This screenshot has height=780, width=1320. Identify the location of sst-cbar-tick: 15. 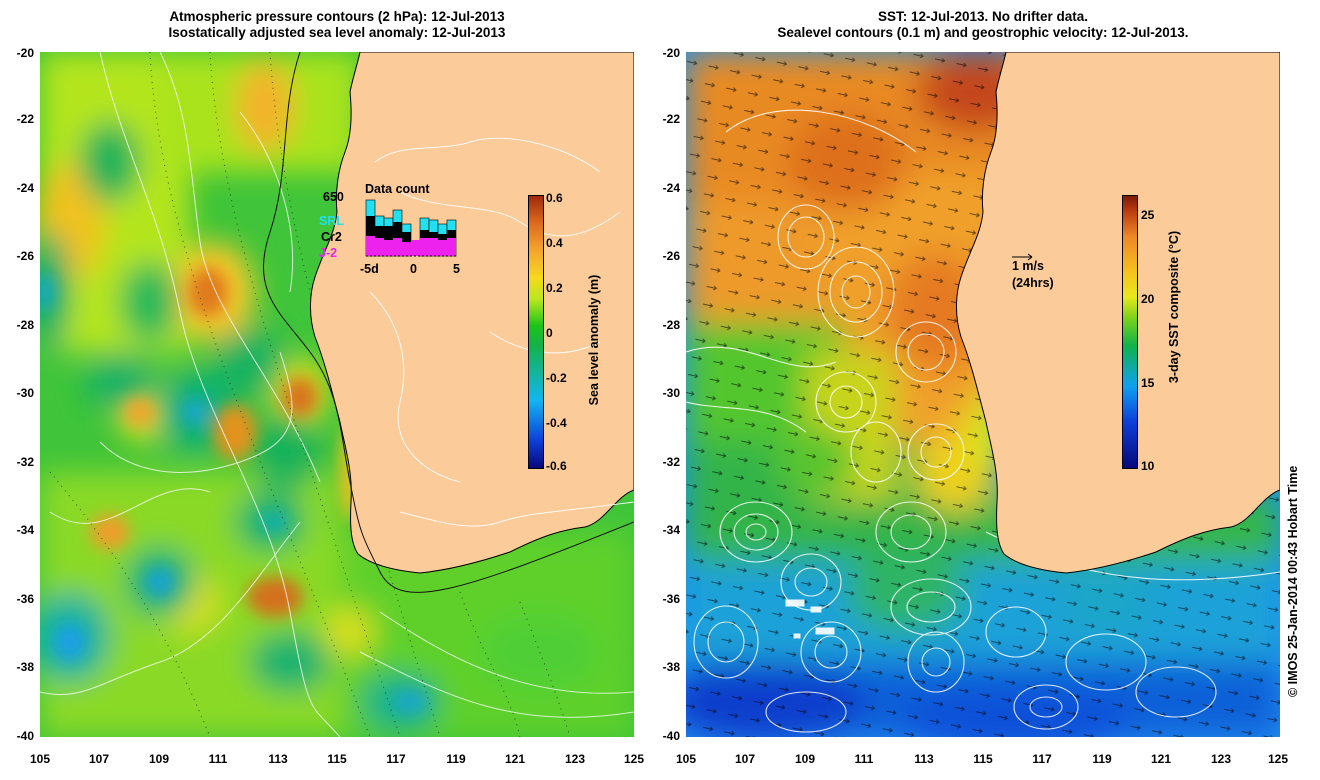
(1148, 383).